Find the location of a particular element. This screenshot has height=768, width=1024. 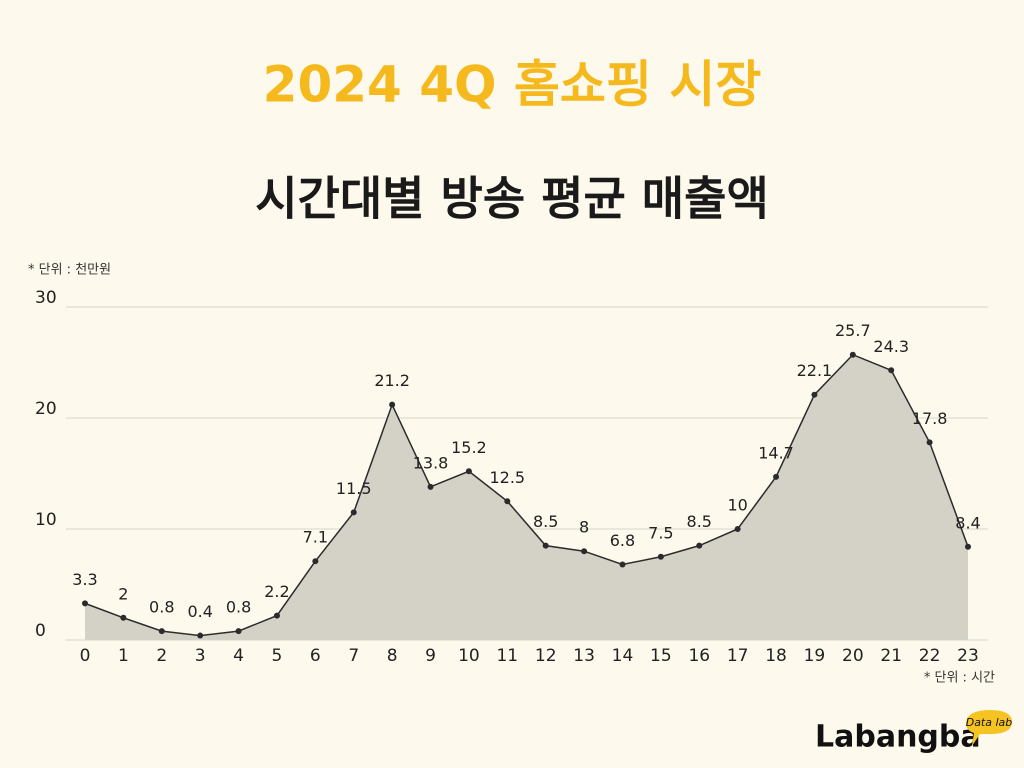

x-tick-label: 1 is located at coordinates (123, 656).